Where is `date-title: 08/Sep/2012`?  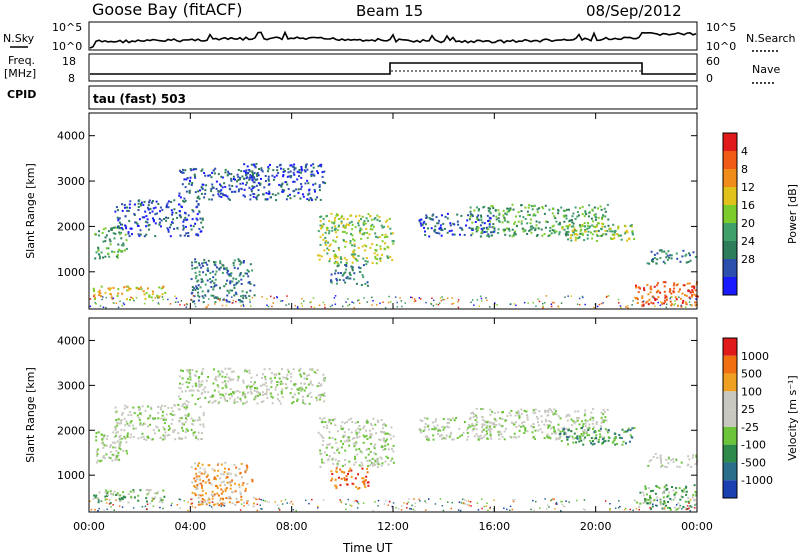 date-title: 08/Sep/2012 is located at coordinates (634, 11).